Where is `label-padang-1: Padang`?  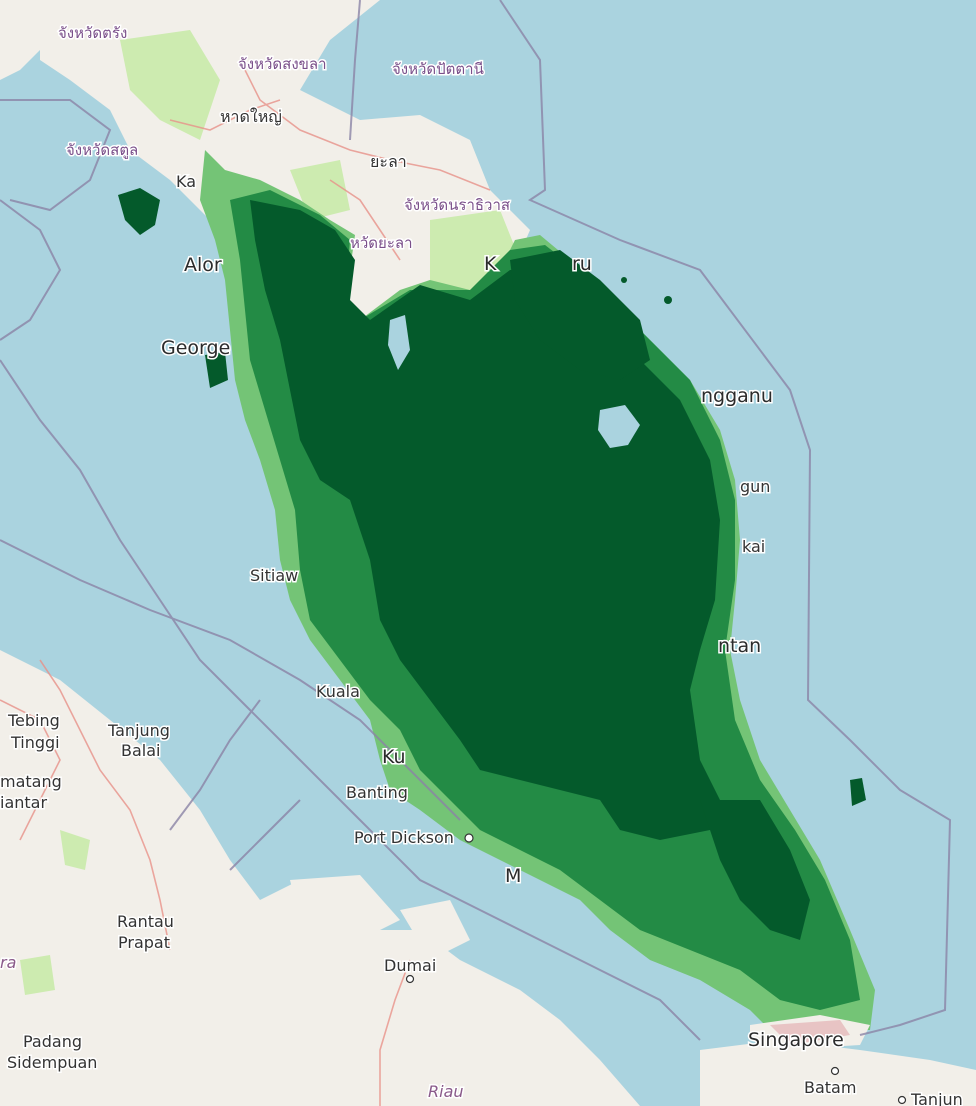
label-padang-1: Padang is located at coordinates (53, 1042).